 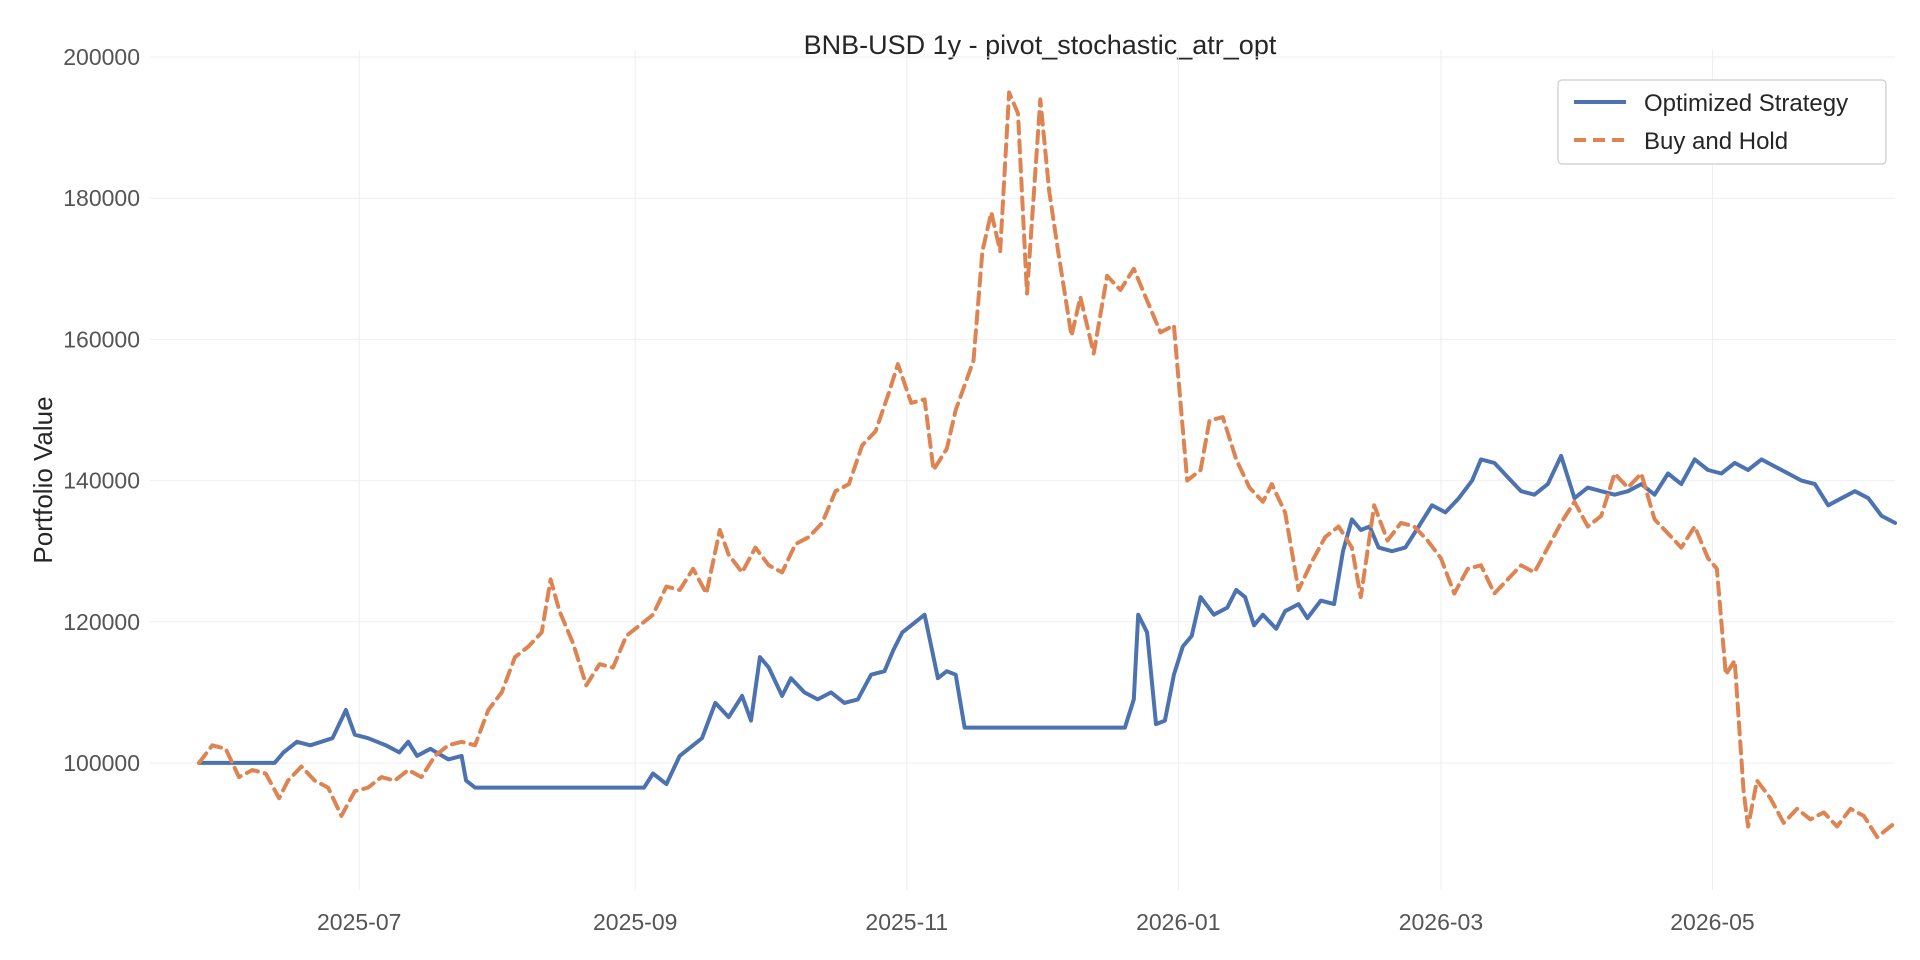 I want to click on legend-box, so click(x=1722, y=122).